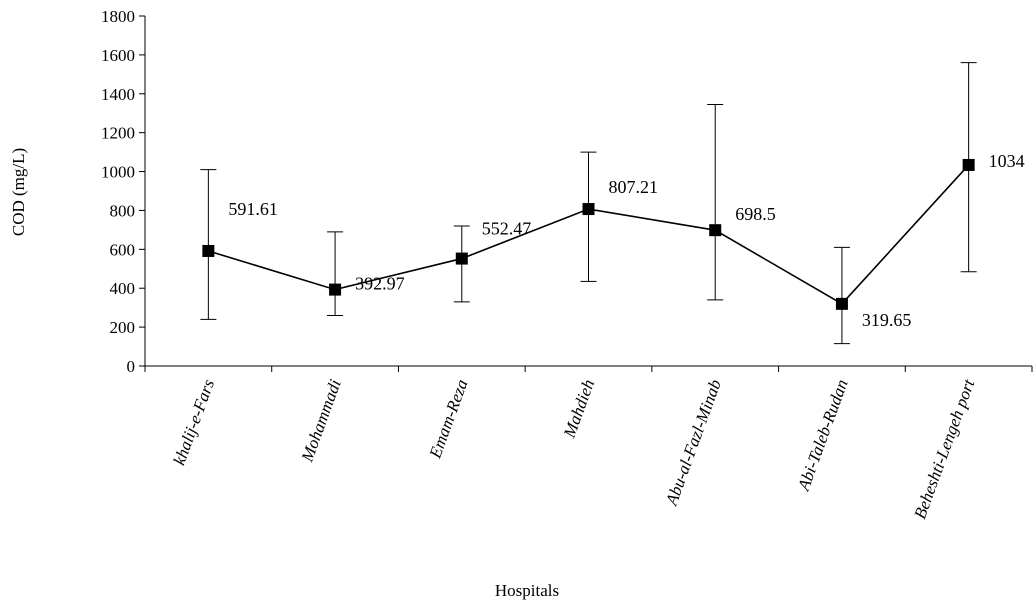  What do you see at coordinates (118, 55) in the screenshot?
I see `y-tick-label: 1600` at bounding box center [118, 55].